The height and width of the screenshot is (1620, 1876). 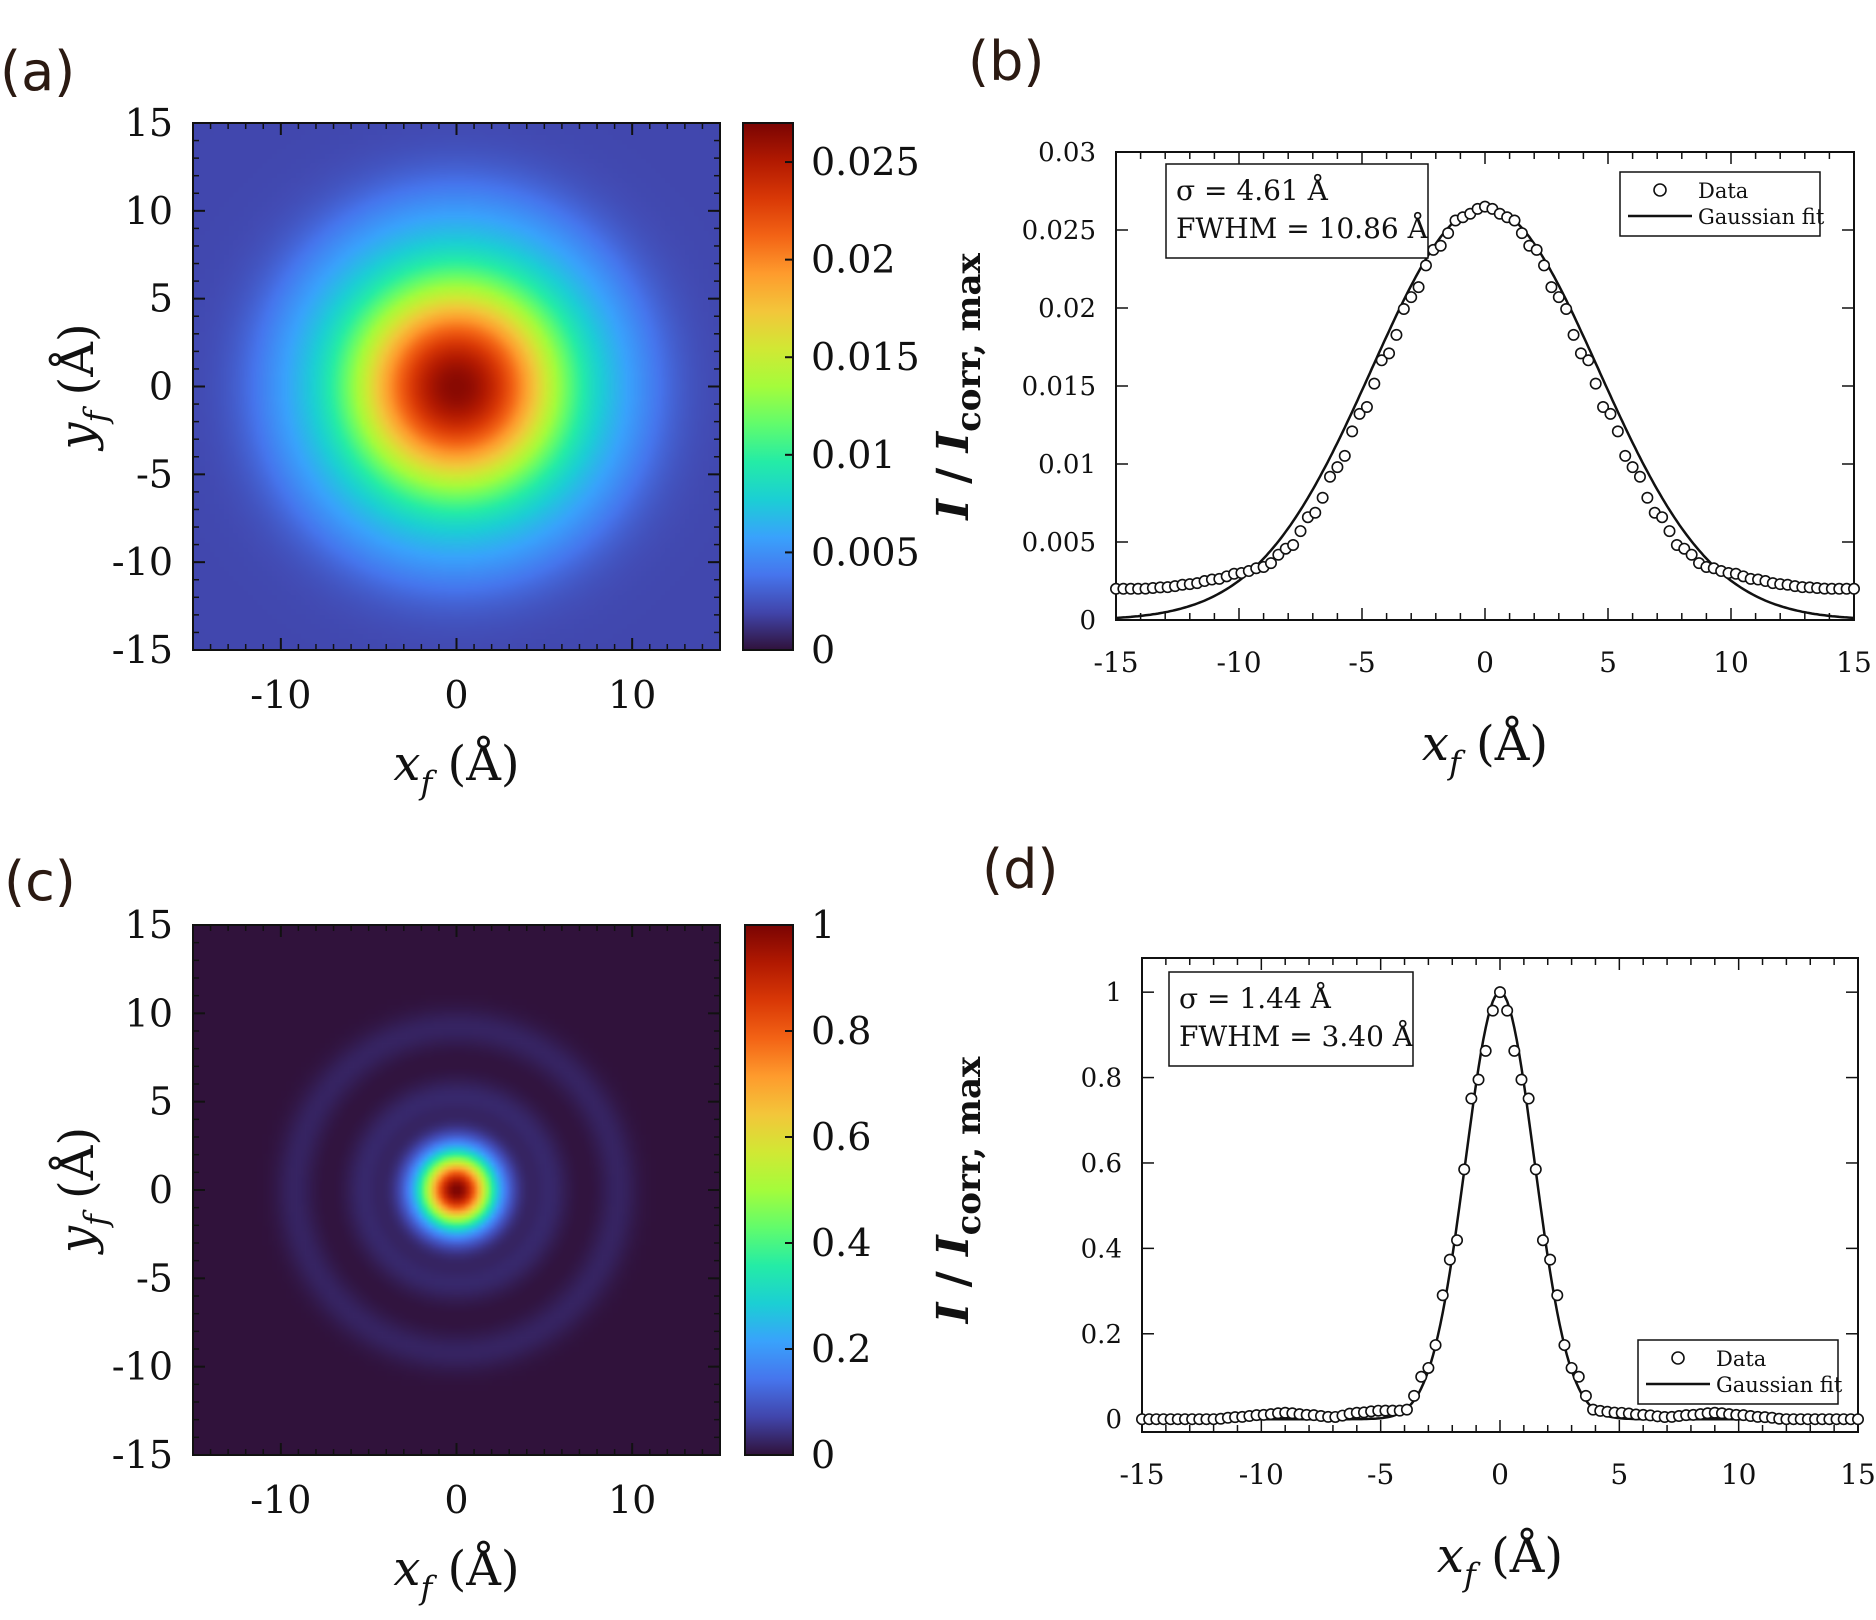 I want to click on colorbar-tick-label: 0.015, so click(x=865, y=357).